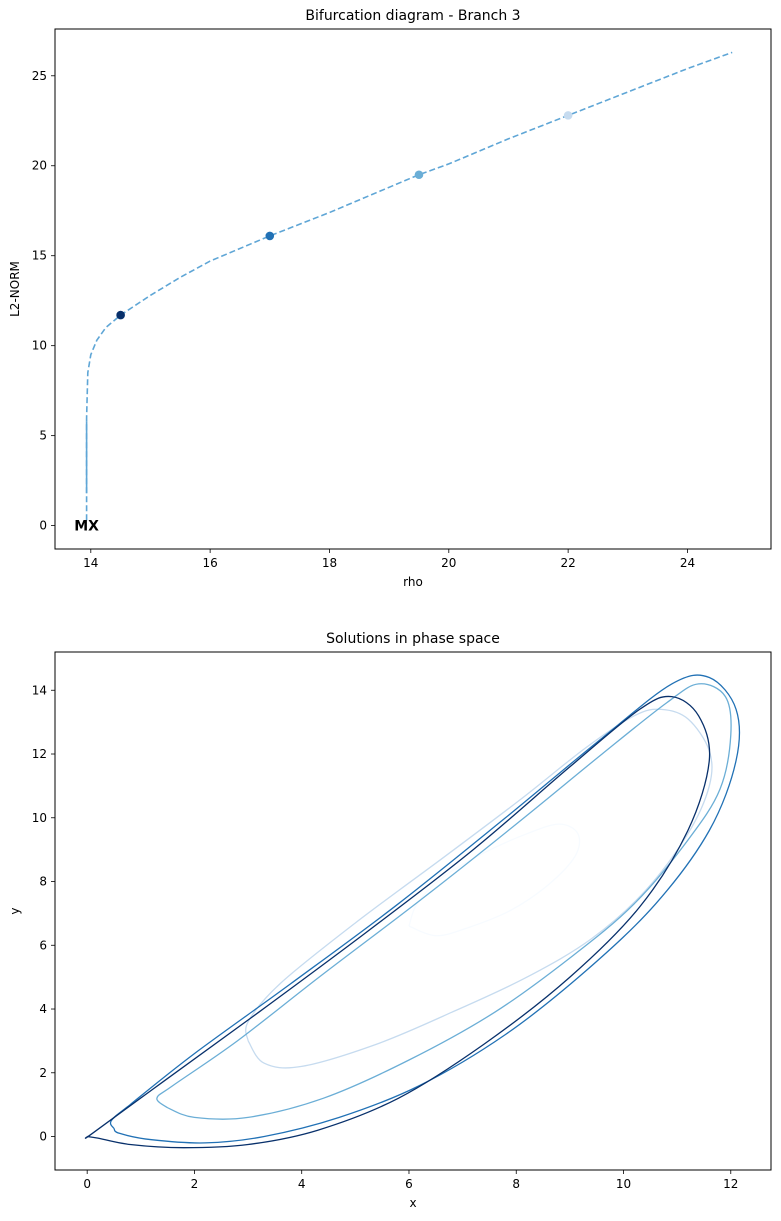 The height and width of the screenshot is (1221, 781). What do you see at coordinates (39, 256) in the screenshot?
I see `y-tick-label: 15` at bounding box center [39, 256].